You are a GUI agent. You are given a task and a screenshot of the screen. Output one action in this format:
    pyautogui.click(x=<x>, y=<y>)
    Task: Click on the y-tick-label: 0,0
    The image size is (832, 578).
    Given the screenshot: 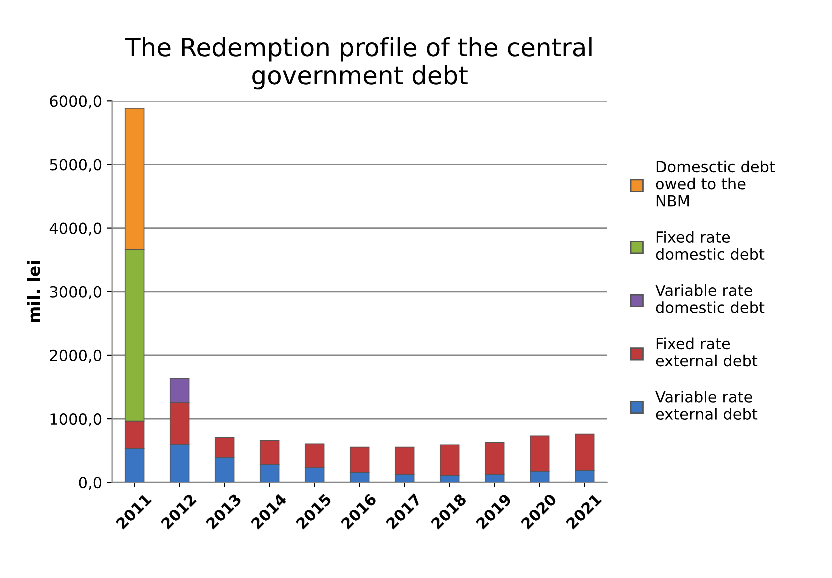 What is the action you would take?
    pyautogui.click(x=90, y=483)
    